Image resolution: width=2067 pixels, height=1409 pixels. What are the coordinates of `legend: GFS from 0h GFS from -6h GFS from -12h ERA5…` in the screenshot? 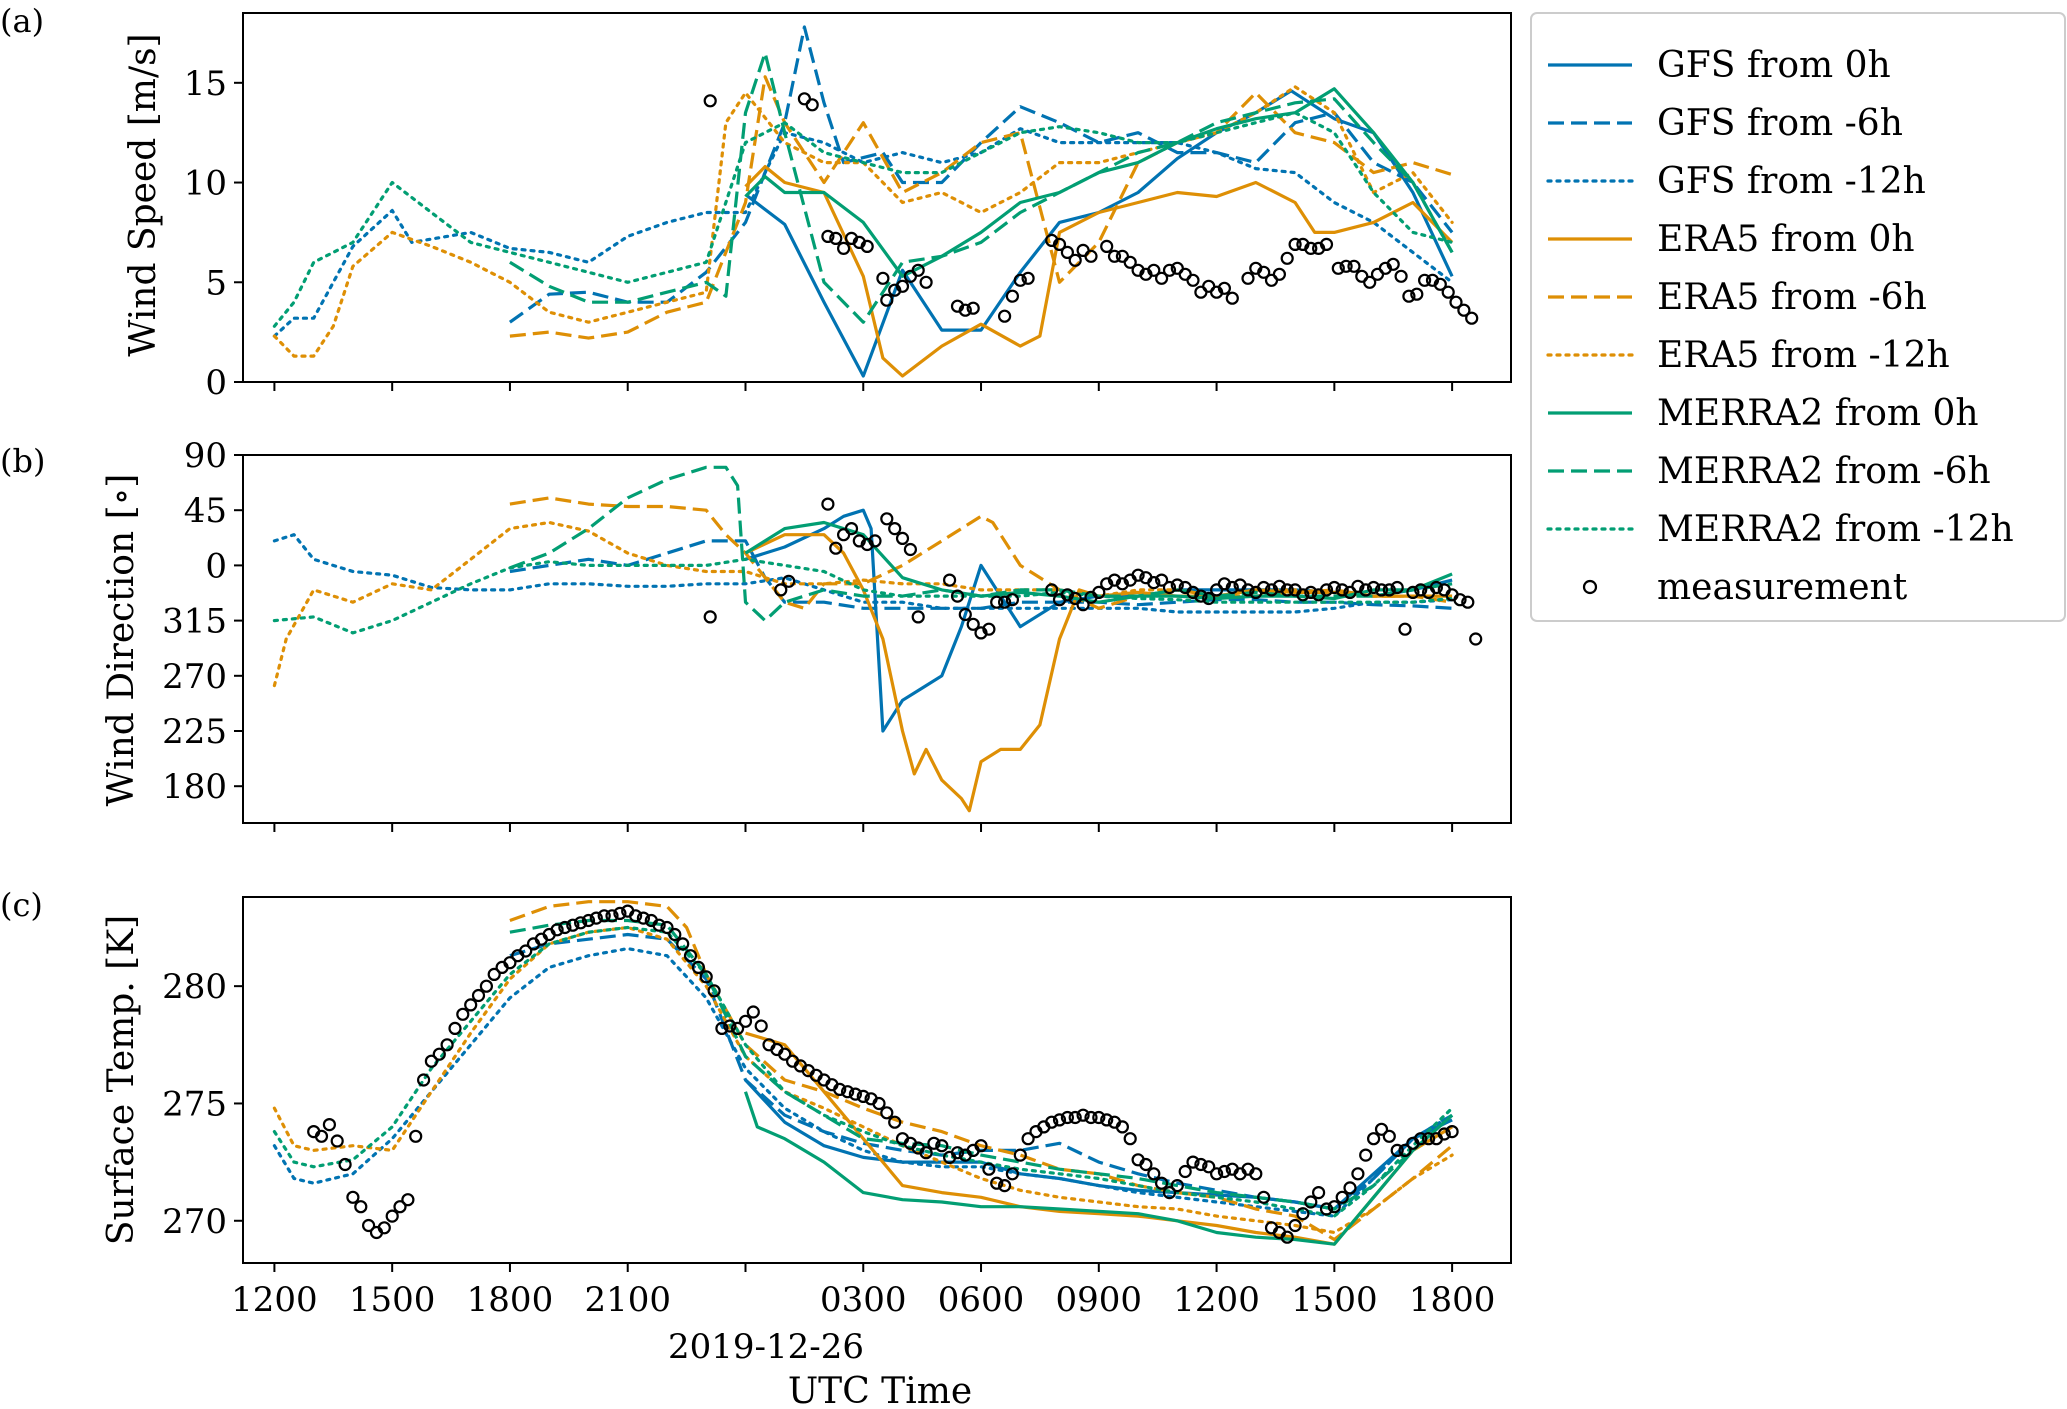 It's located at (1798, 317).